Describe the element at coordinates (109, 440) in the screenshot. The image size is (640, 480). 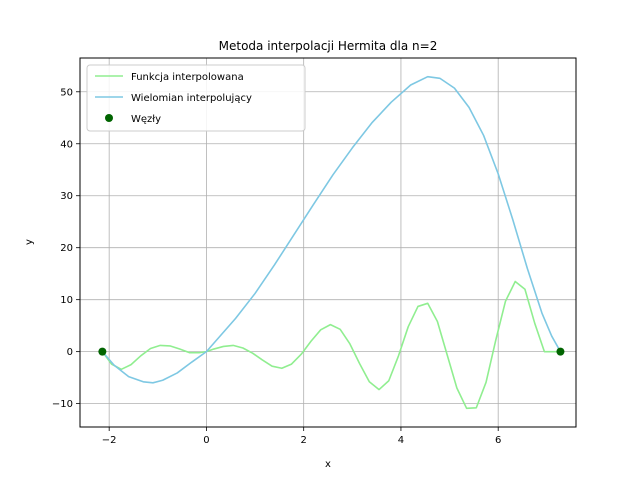
I see `x-tick-label: −2` at that location.